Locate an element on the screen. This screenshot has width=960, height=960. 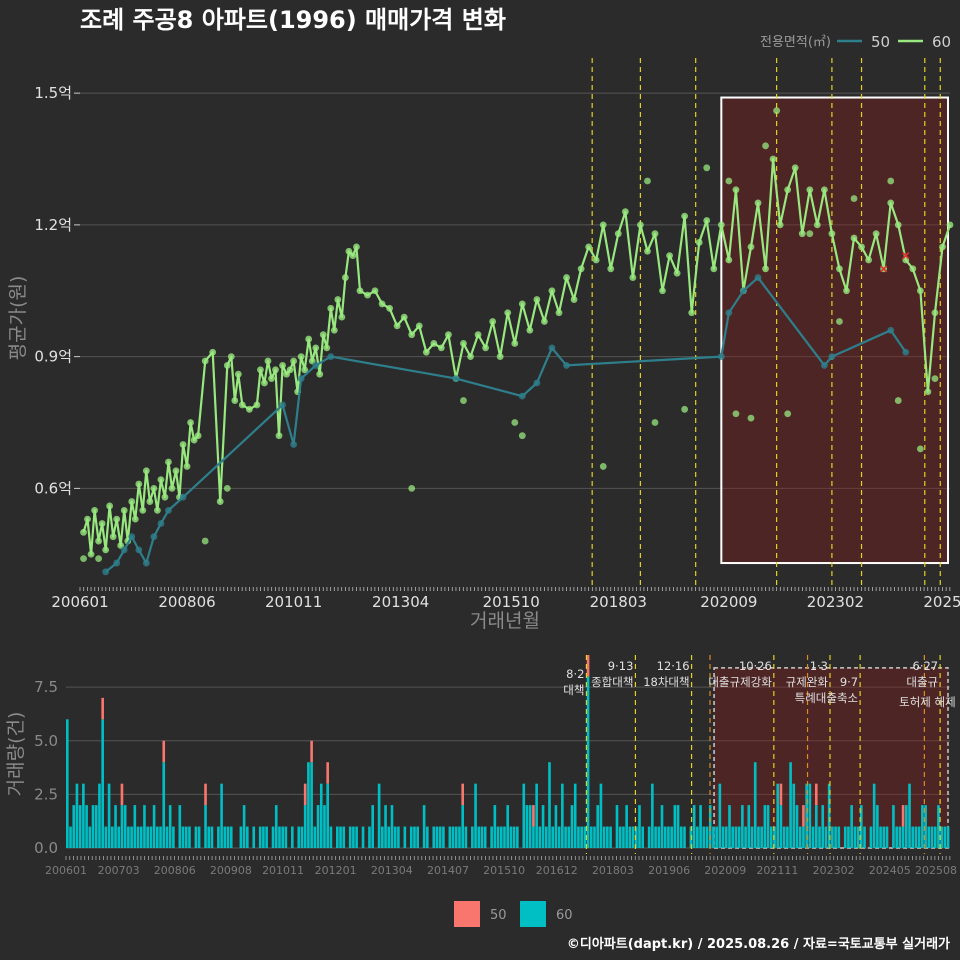
volume-xtick-label-14: 202302 is located at coordinates (834, 870).